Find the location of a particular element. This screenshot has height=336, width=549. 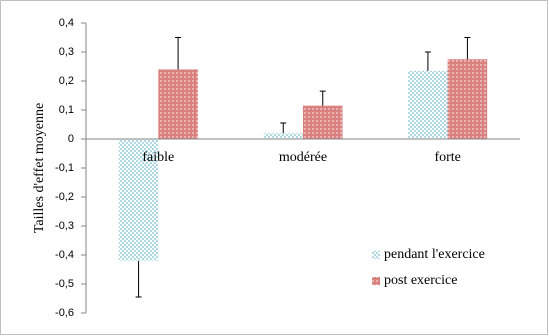

legend-label: post exercice is located at coordinates (420, 280).